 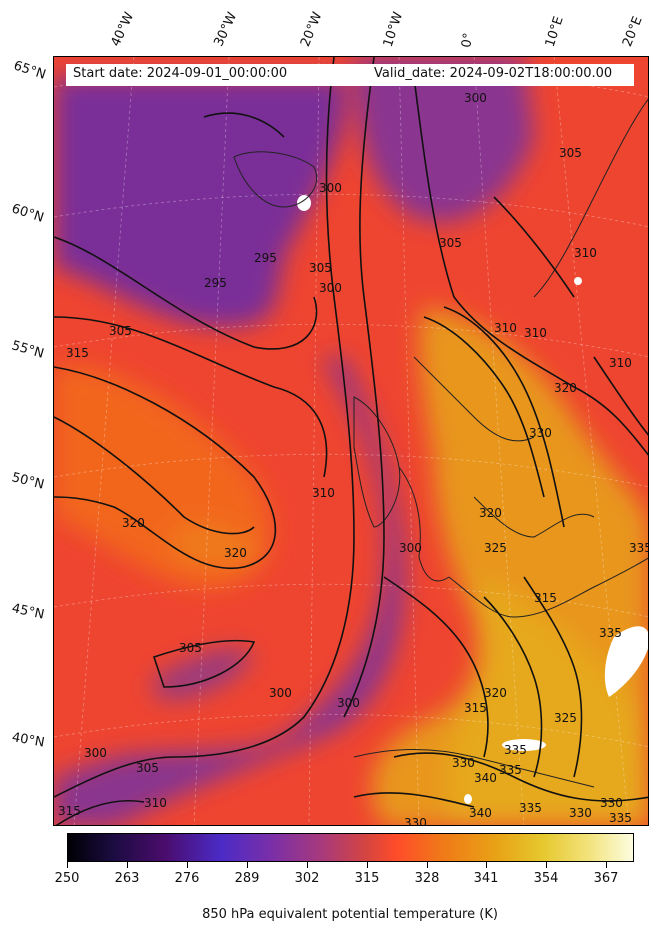 I want to click on lon-label: 20°E, so click(x=633, y=31).